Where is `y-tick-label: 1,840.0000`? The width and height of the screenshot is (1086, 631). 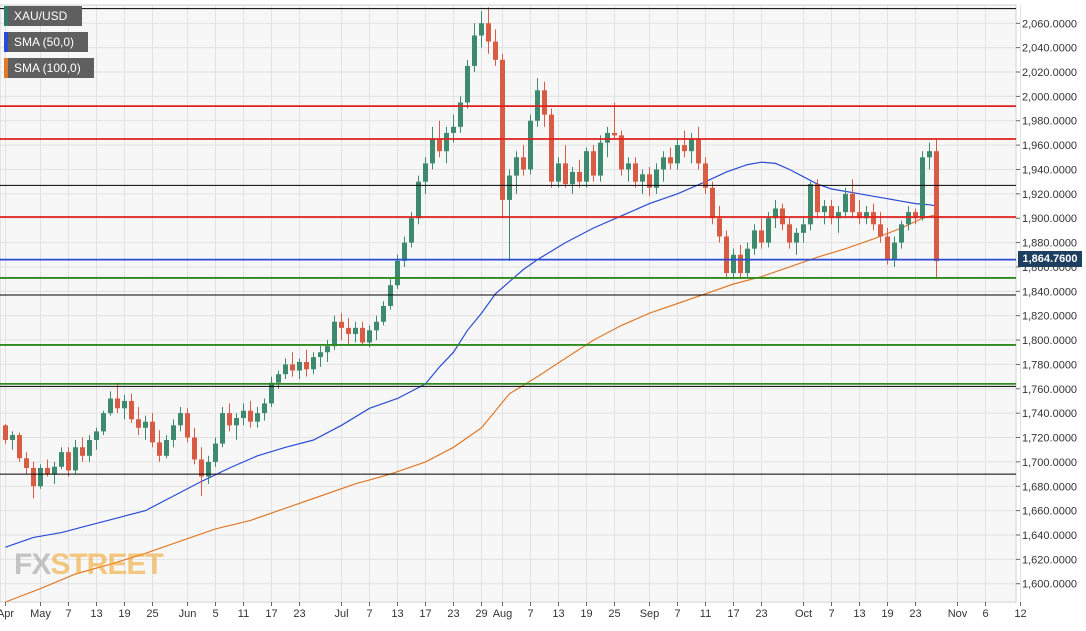 y-tick-label: 1,840.0000 is located at coordinates (1049, 292).